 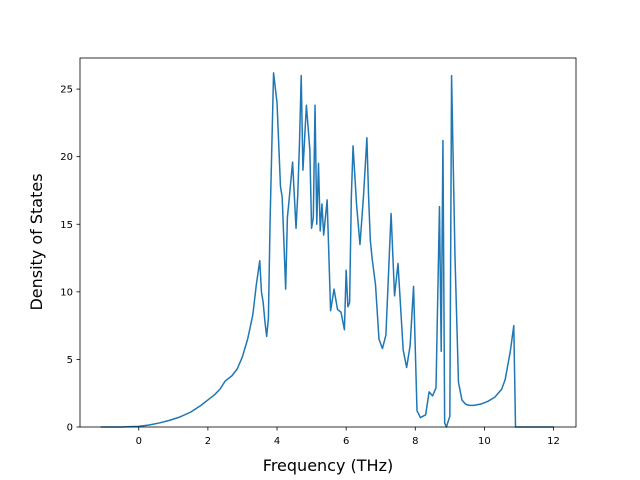 What do you see at coordinates (70, 428) in the screenshot?
I see `y-tick-label: 0` at bounding box center [70, 428].